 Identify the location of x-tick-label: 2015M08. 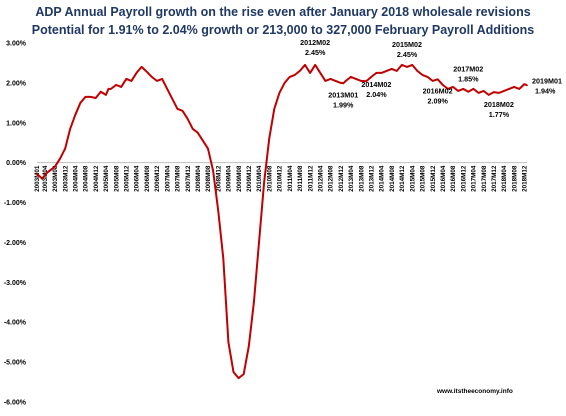
(423, 178).